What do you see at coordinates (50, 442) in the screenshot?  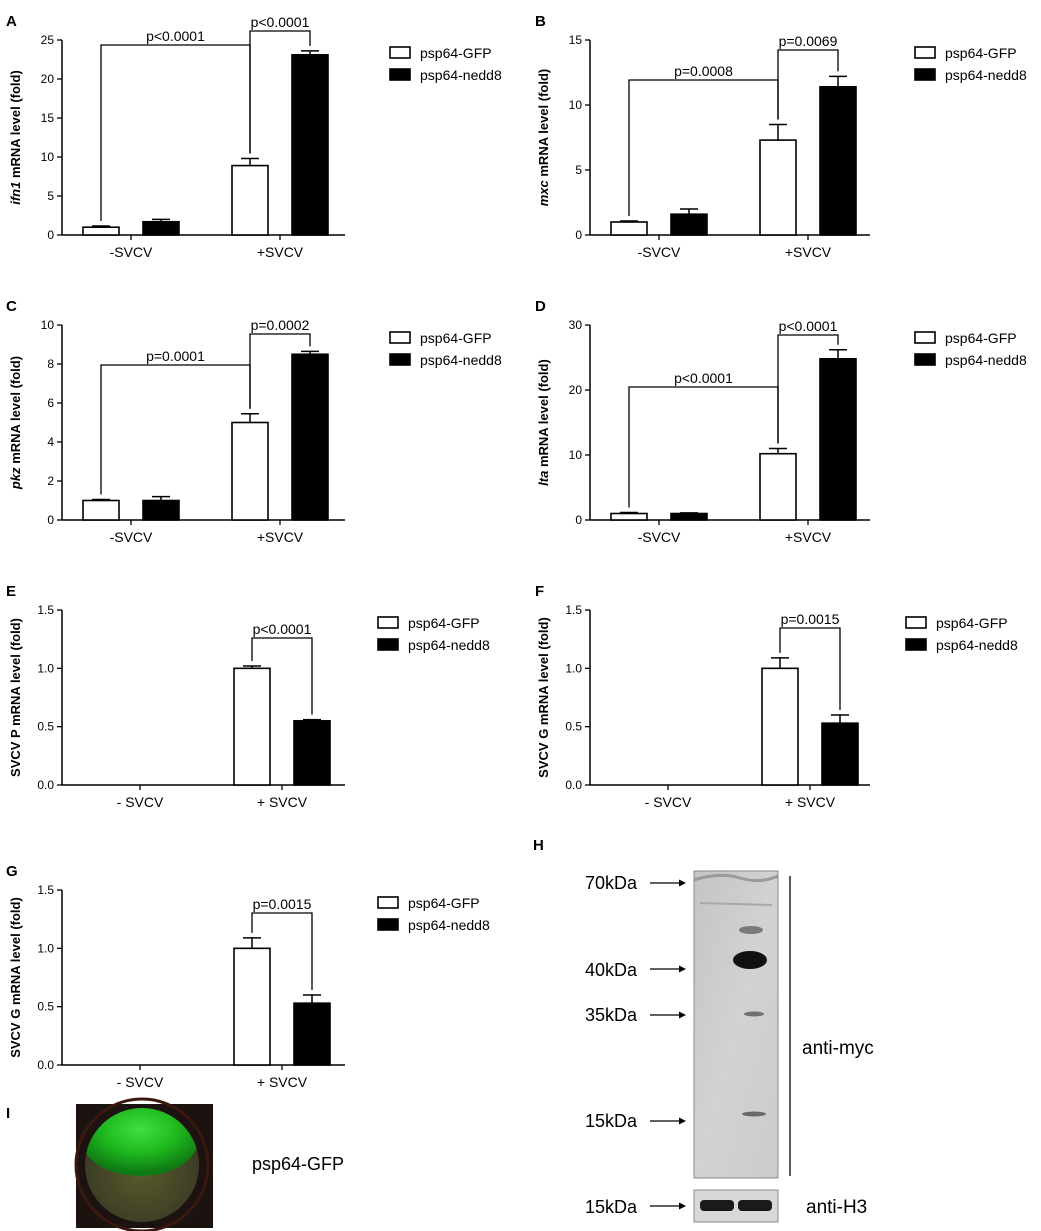 I see `y-tick-label: 4` at bounding box center [50, 442].